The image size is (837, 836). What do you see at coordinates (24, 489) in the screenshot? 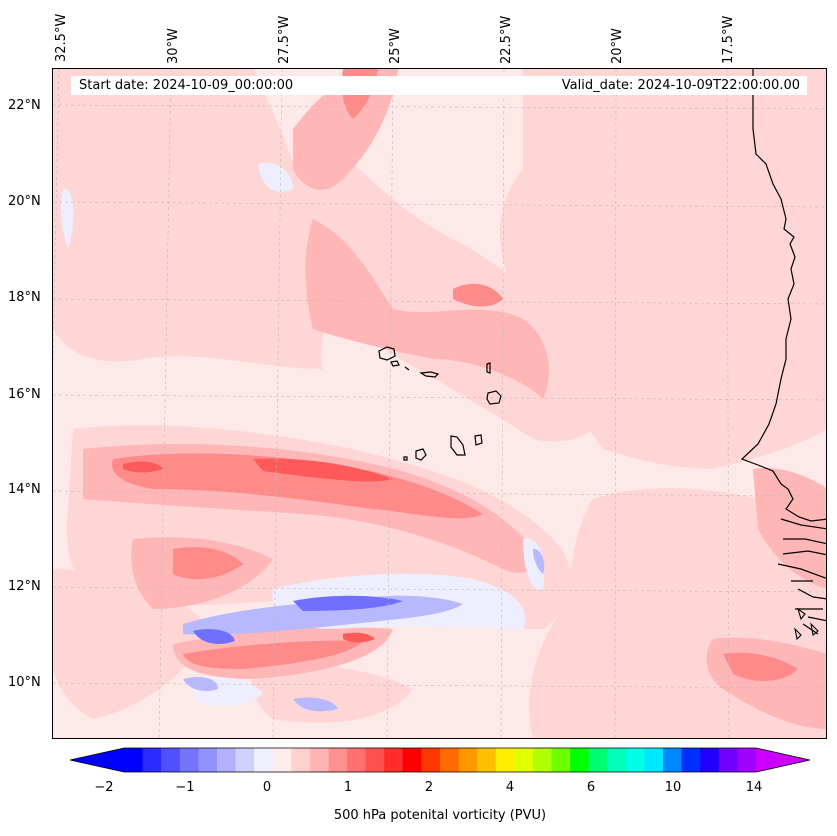
I see `lat-label-14n: 14°N` at bounding box center [24, 489].